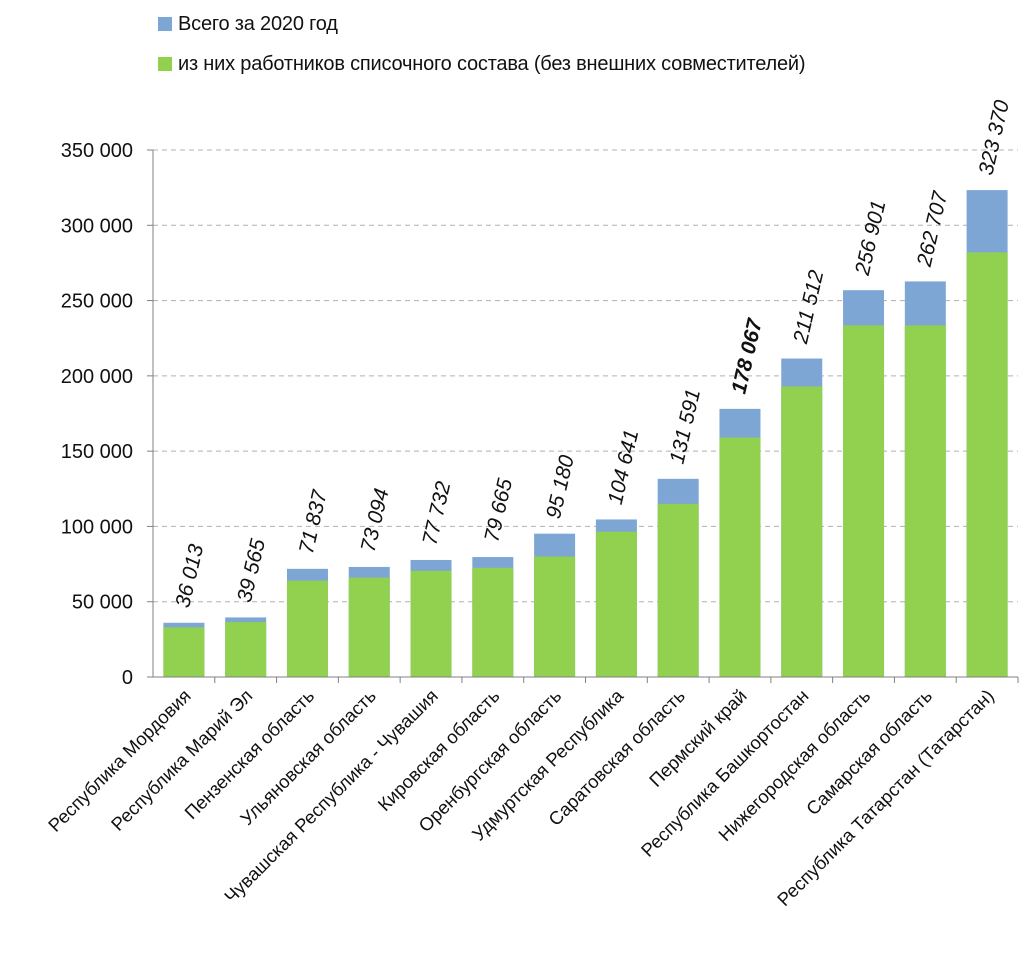  Describe the element at coordinates (102, 603) in the screenshot. I see `y-tick-label: 50 000` at that location.